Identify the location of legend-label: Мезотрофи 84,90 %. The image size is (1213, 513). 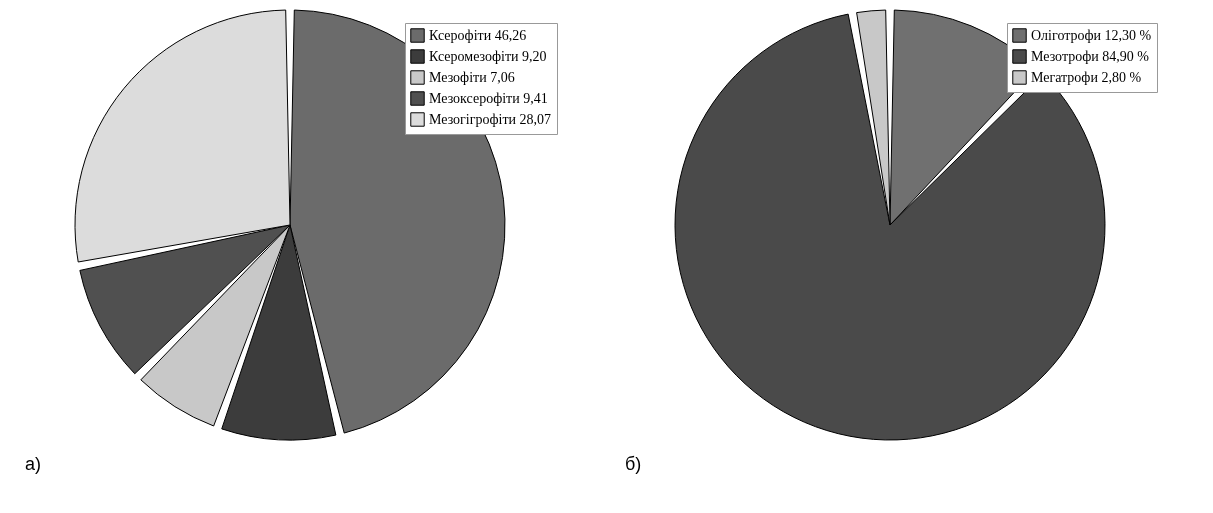
(1090, 56).